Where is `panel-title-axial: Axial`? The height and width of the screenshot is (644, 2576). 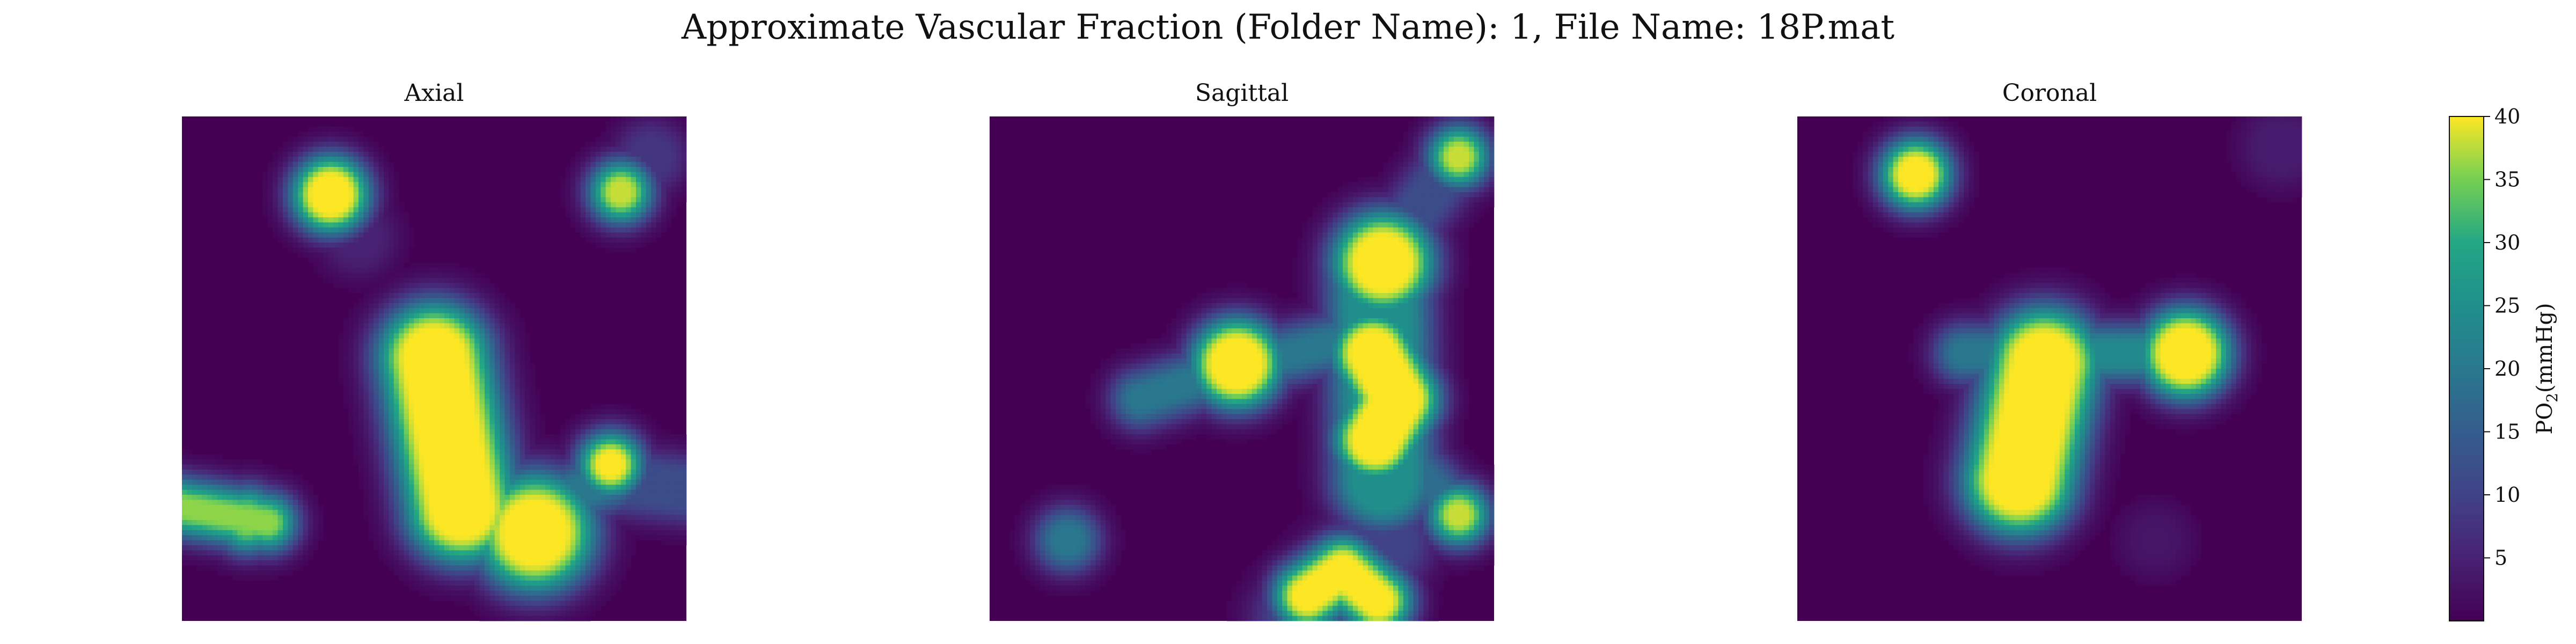
panel-title-axial: Axial is located at coordinates (434, 93).